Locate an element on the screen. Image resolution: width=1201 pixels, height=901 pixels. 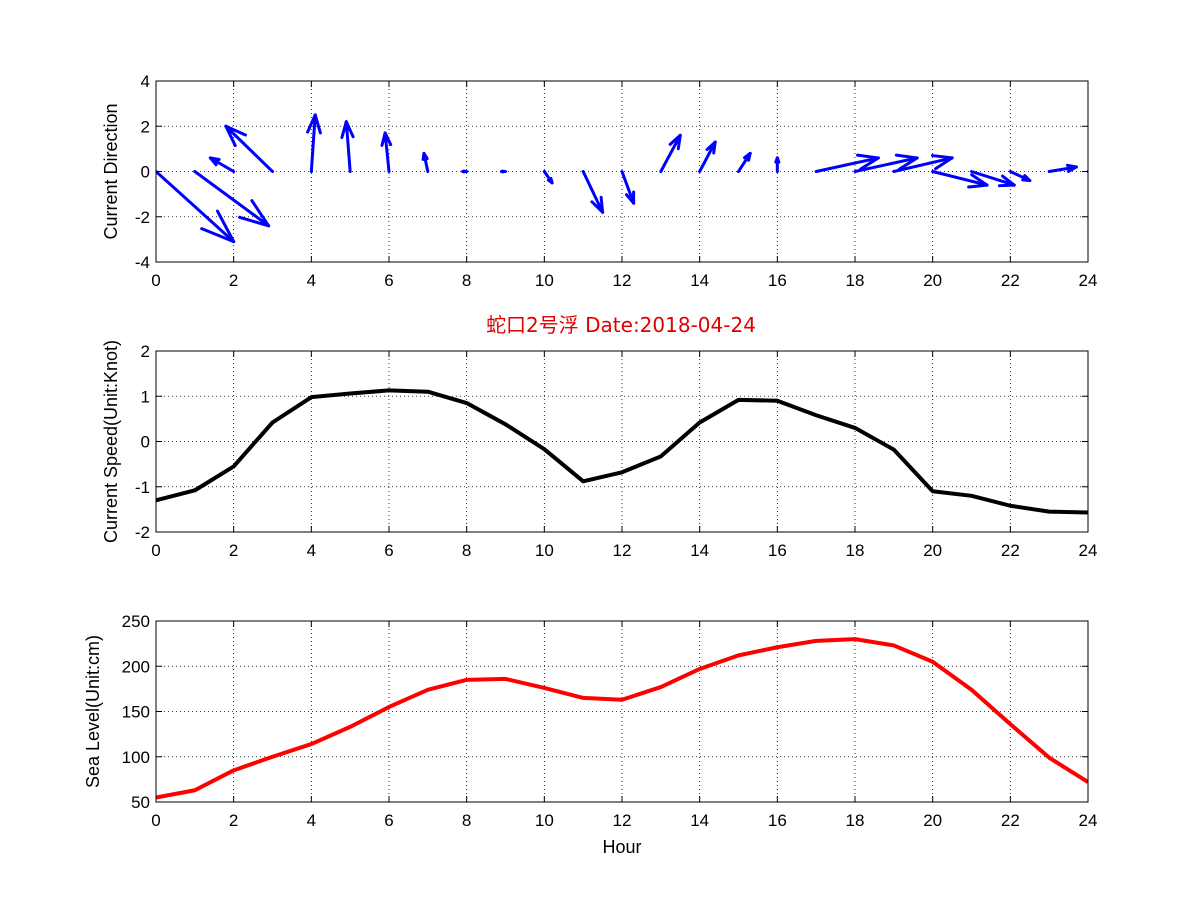
speed-xtick-label: 24 is located at coordinates (1088, 550).